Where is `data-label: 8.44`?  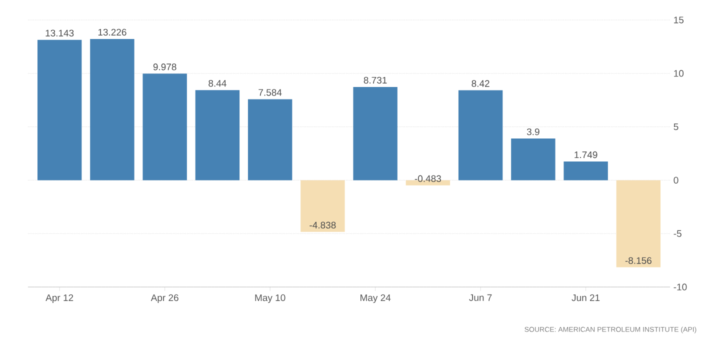
data-label: 8.44 is located at coordinates (217, 83).